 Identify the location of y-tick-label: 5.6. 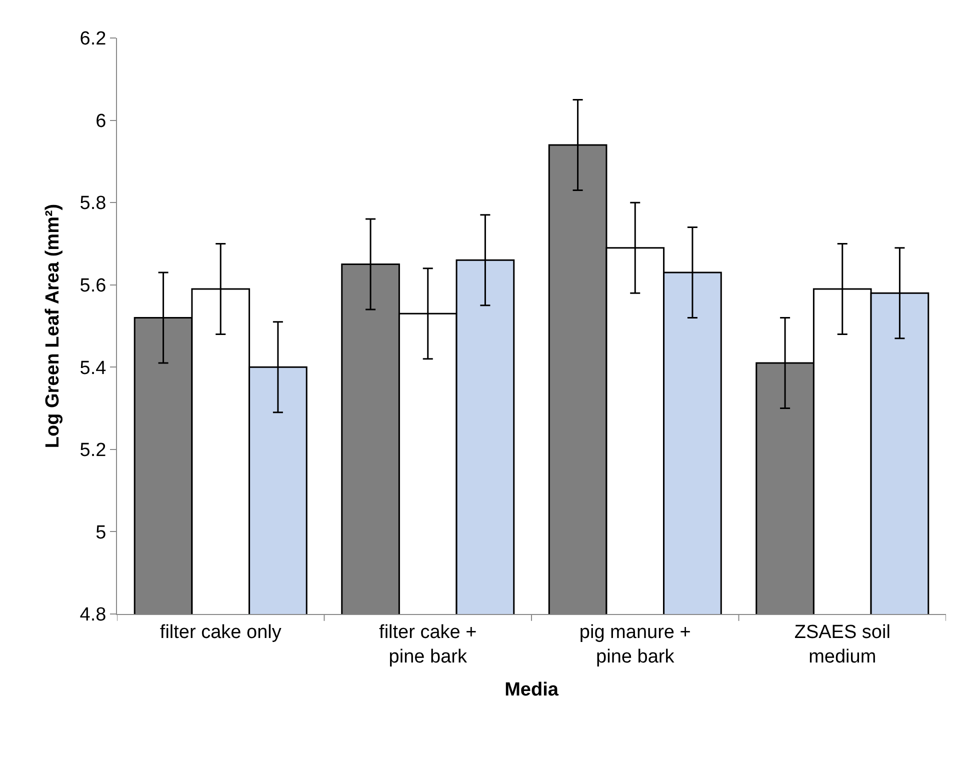
(93, 286).